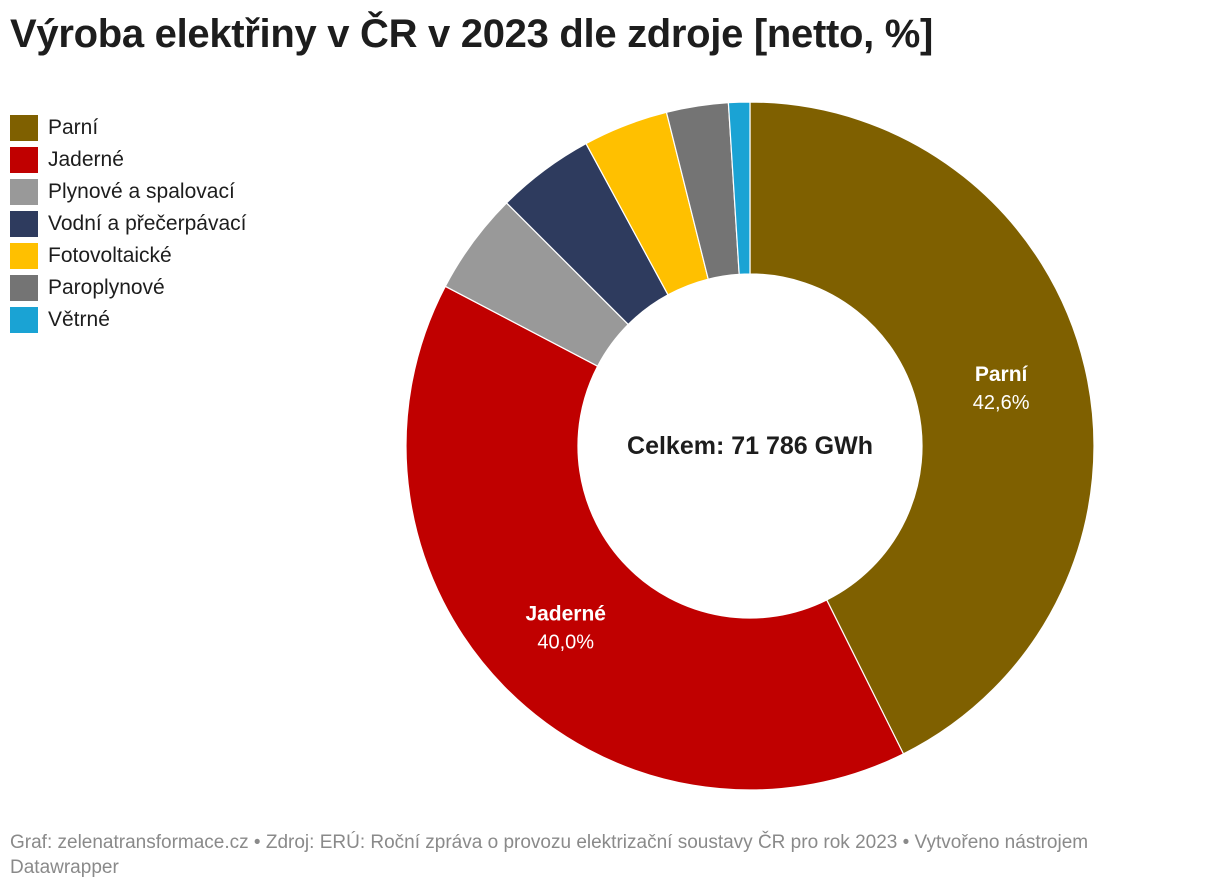  I want to click on legend-label: Jaderné, so click(86, 159).